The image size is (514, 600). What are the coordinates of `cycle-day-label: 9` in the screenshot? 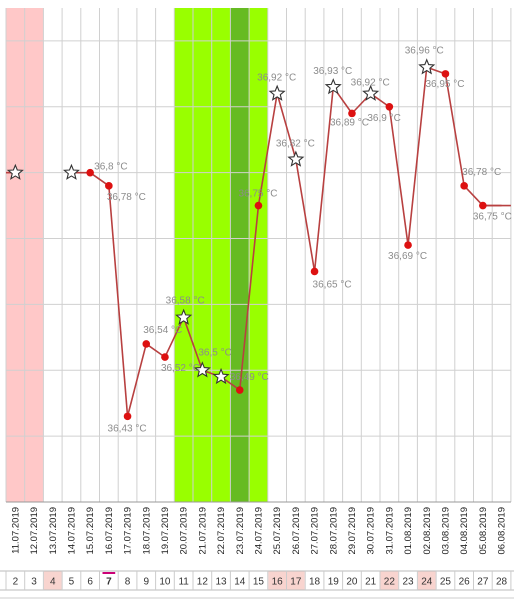 It's located at (146, 582).